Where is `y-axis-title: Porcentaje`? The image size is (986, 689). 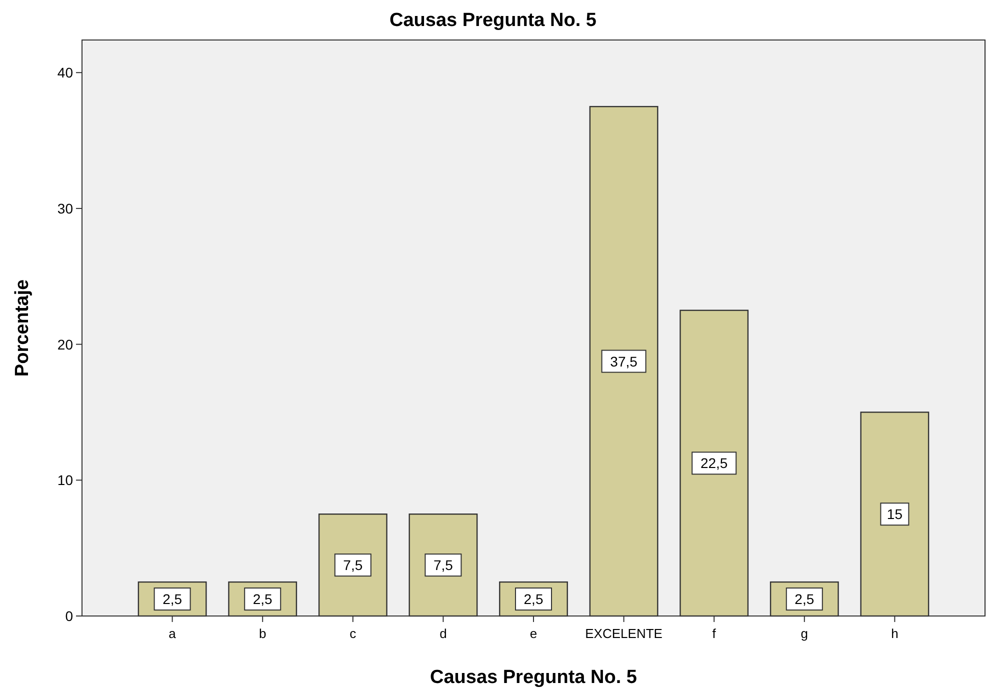
y-axis-title: Porcentaje is located at coordinates (22, 328).